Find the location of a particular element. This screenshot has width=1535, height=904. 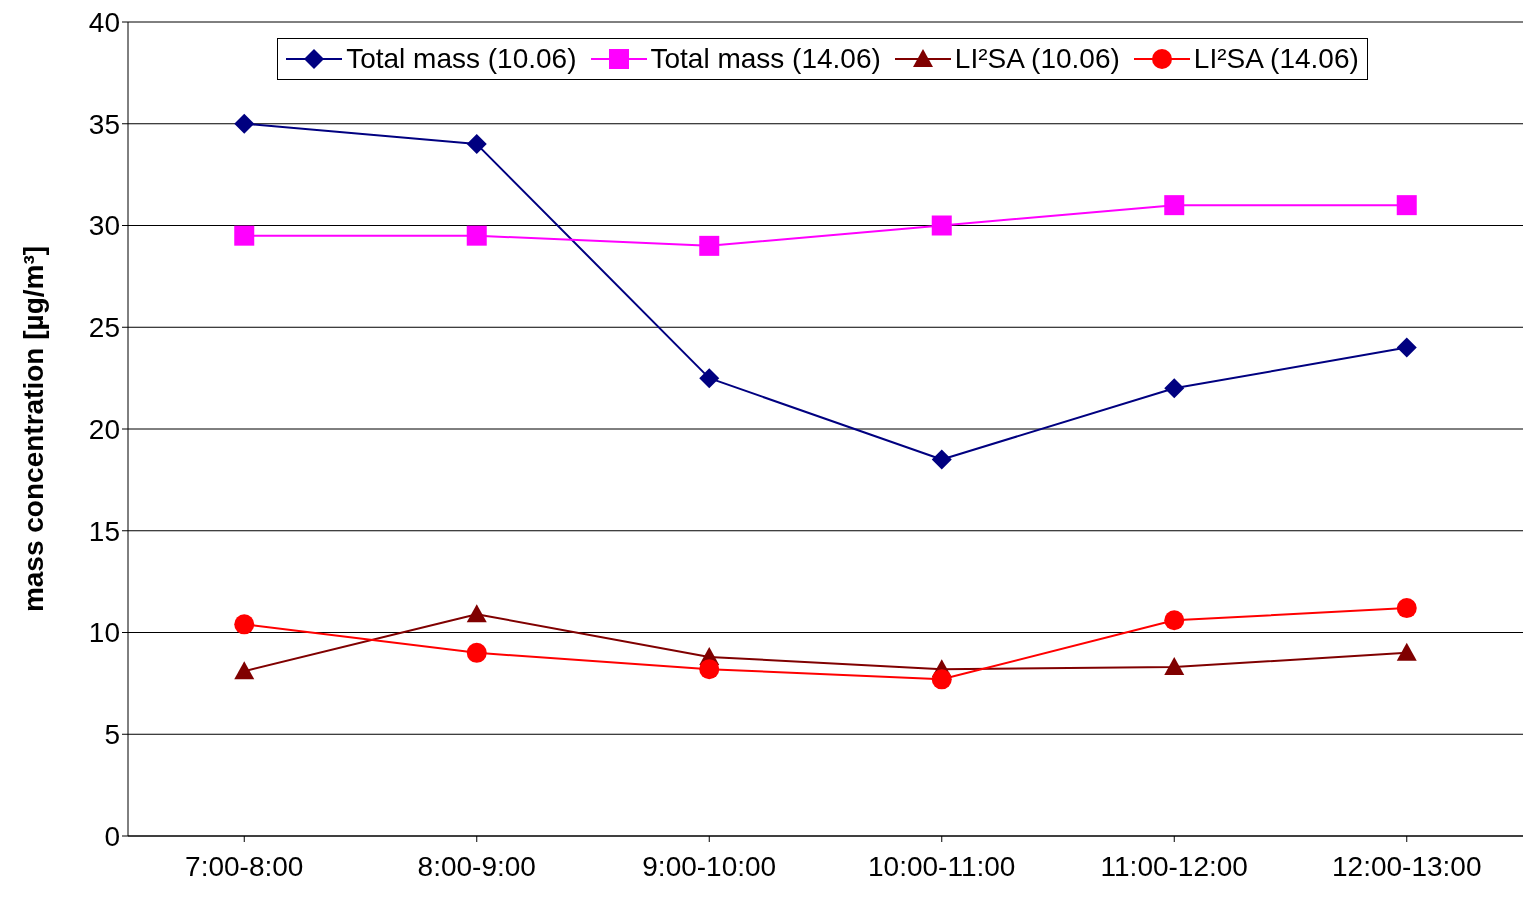

x-tick-label: 10:00-11:00 is located at coordinates (942, 866).